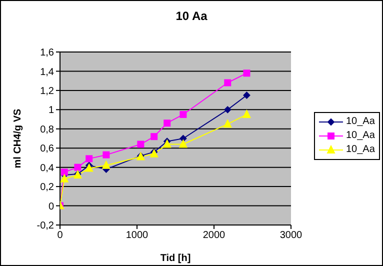  I want to click on x-tick-label: 2000, so click(214, 236).